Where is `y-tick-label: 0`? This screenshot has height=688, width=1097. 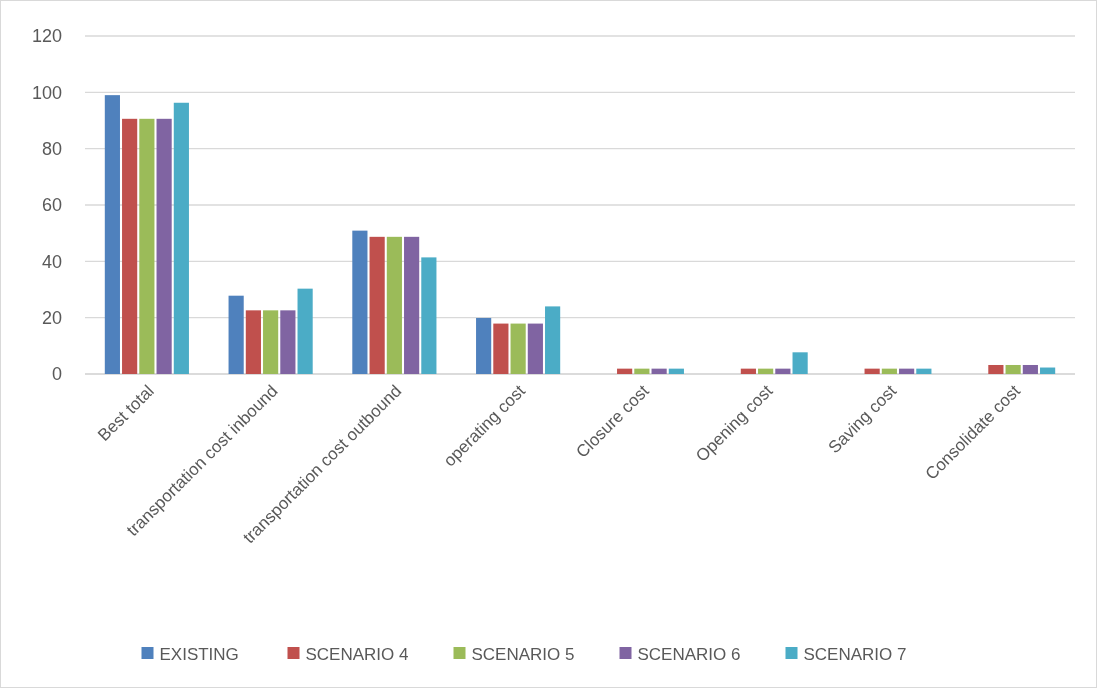 y-tick-label: 0 is located at coordinates (56, 374).